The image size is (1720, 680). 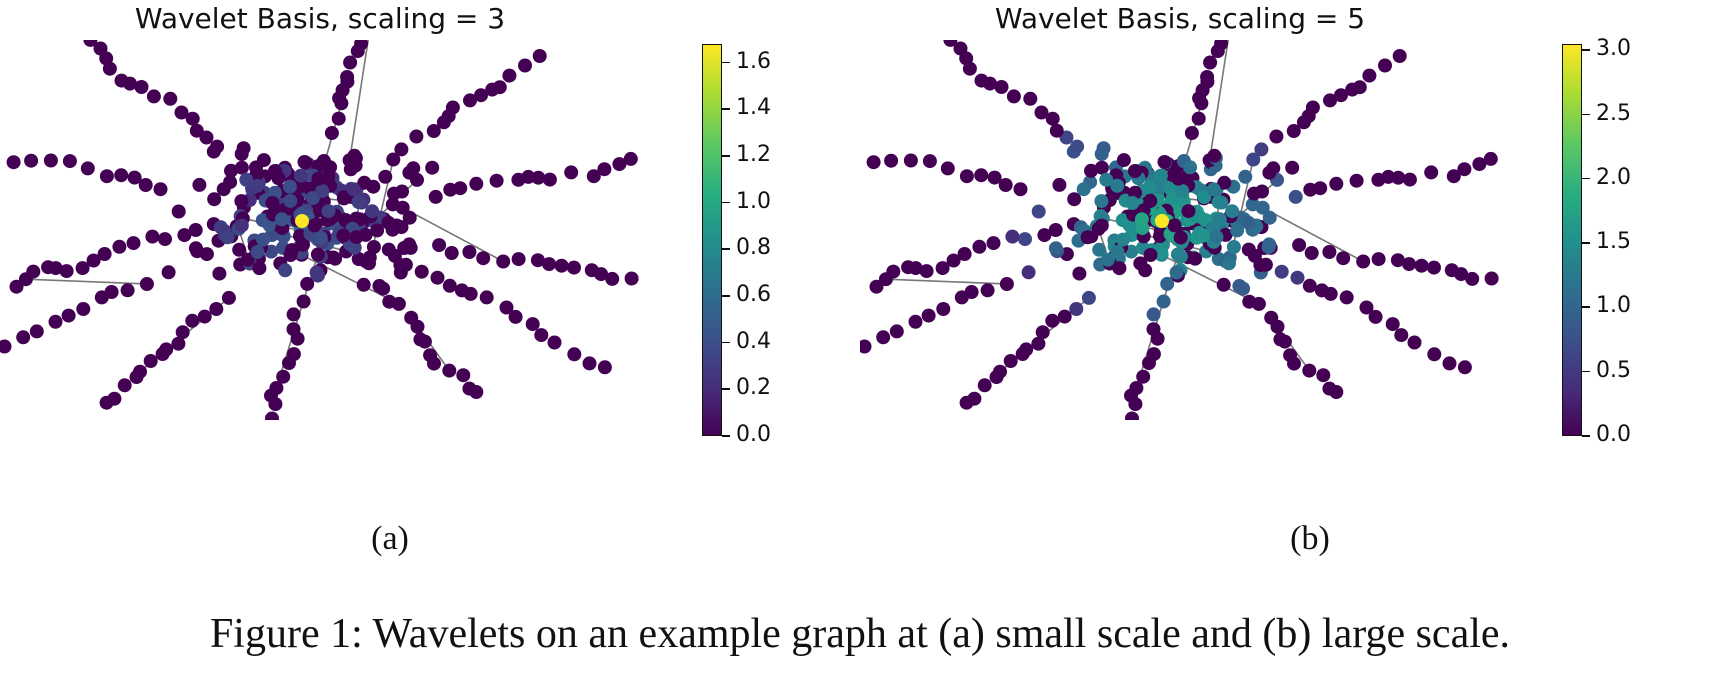 I want to click on wavelet-center-node, so click(x=302, y=221).